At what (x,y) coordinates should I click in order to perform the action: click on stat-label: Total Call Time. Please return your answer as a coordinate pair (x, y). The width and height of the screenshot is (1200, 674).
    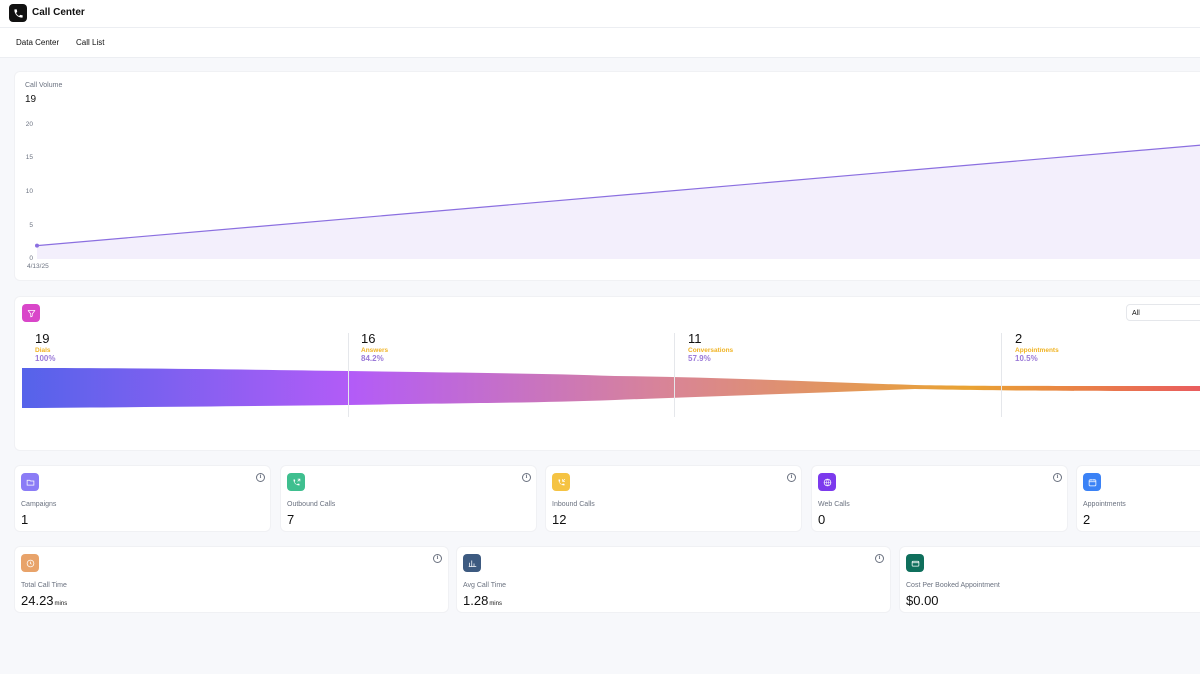
    Looking at the image, I should click on (44, 585).